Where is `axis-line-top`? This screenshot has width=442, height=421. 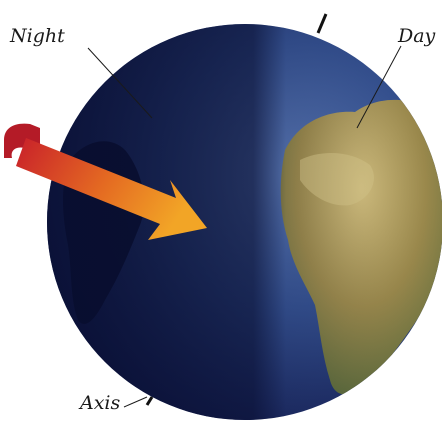
axis-line-top is located at coordinates (322, 23).